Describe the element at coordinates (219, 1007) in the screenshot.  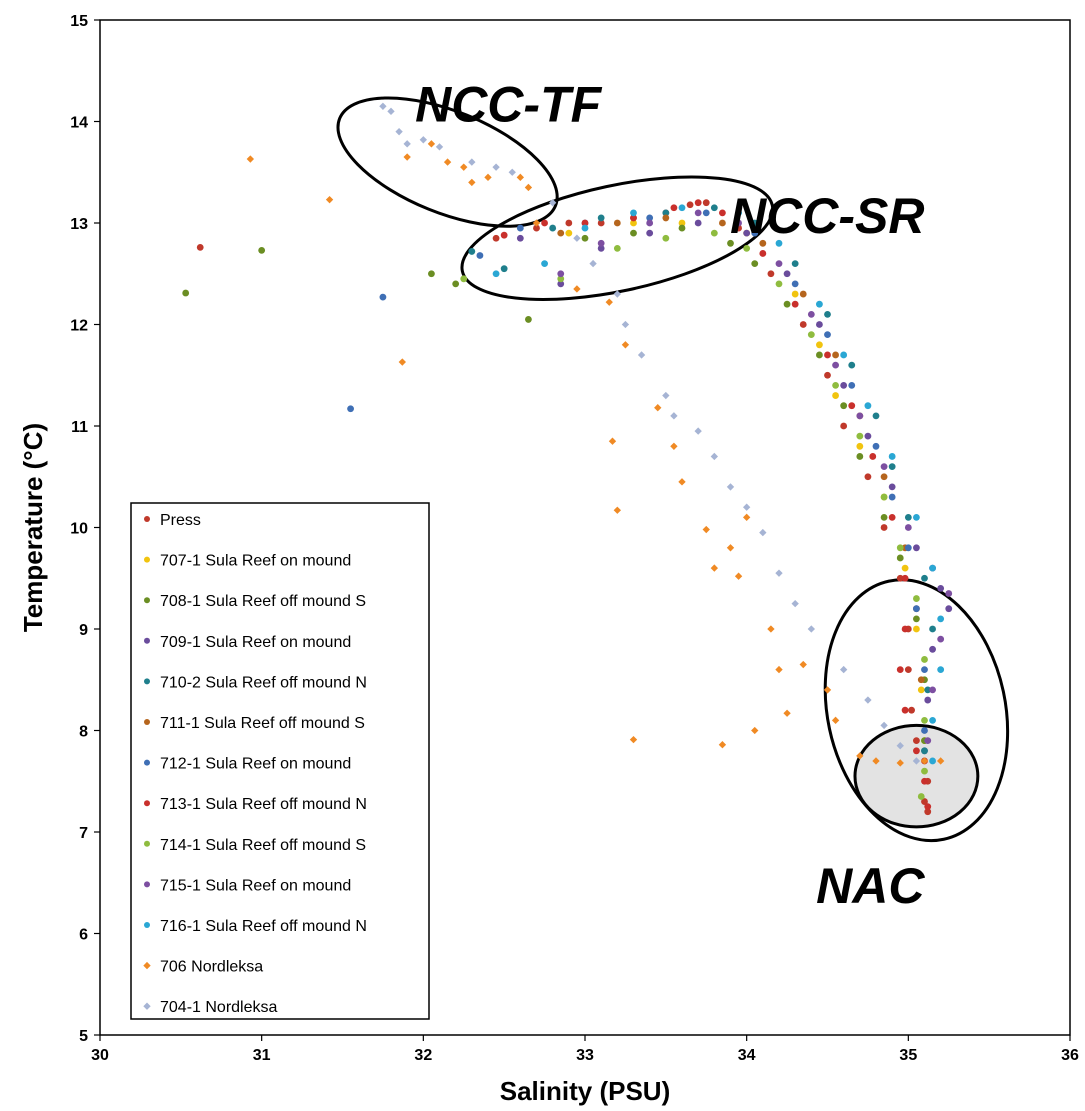
I see `legend-label: 704-1 Nordleksa` at that location.